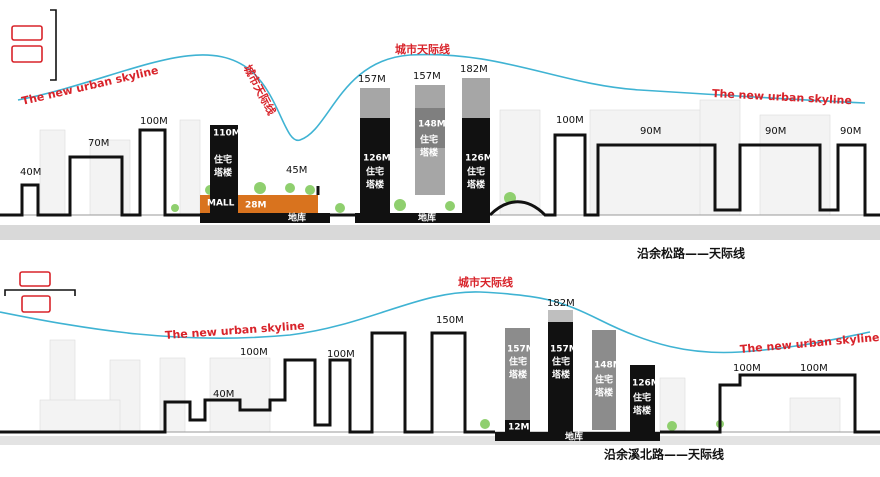 The height and width of the screenshot is (477, 880). What do you see at coordinates (663, 454) in the screenshot?
I see `caption: 沿余溪北路——天际线` at bounding box center [663, 454].